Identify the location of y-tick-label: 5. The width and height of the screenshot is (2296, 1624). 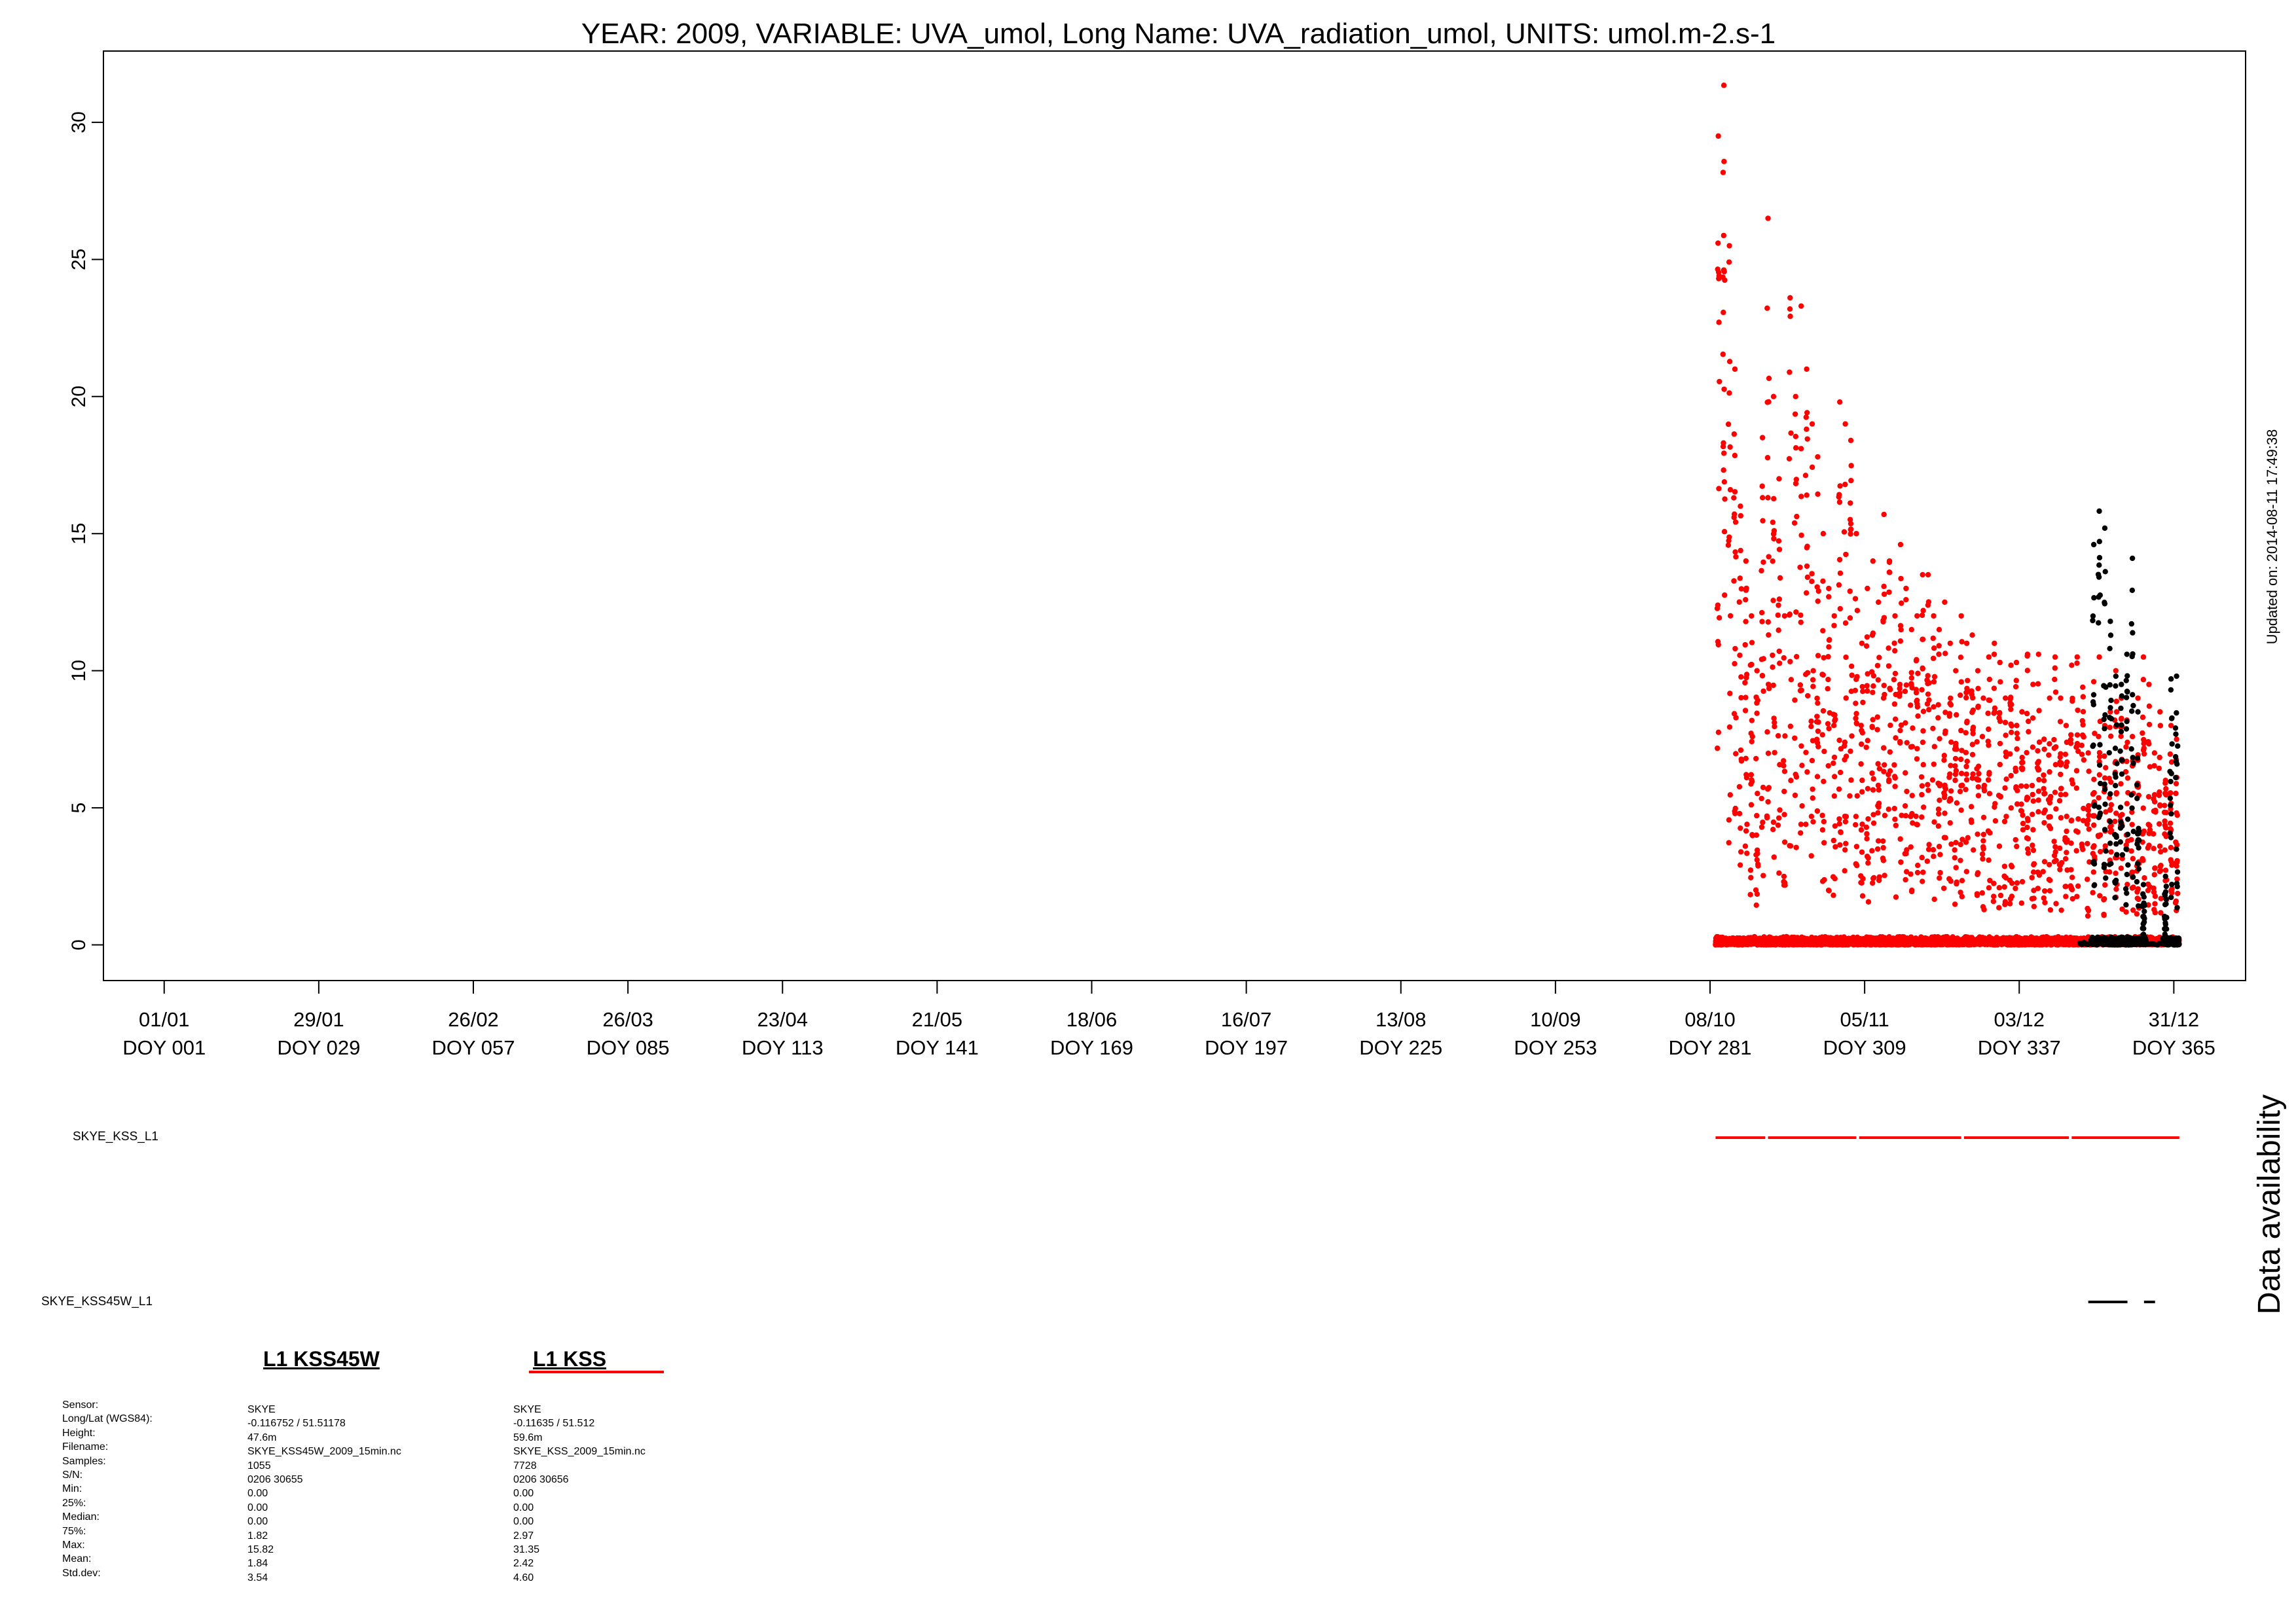
(79, 808).